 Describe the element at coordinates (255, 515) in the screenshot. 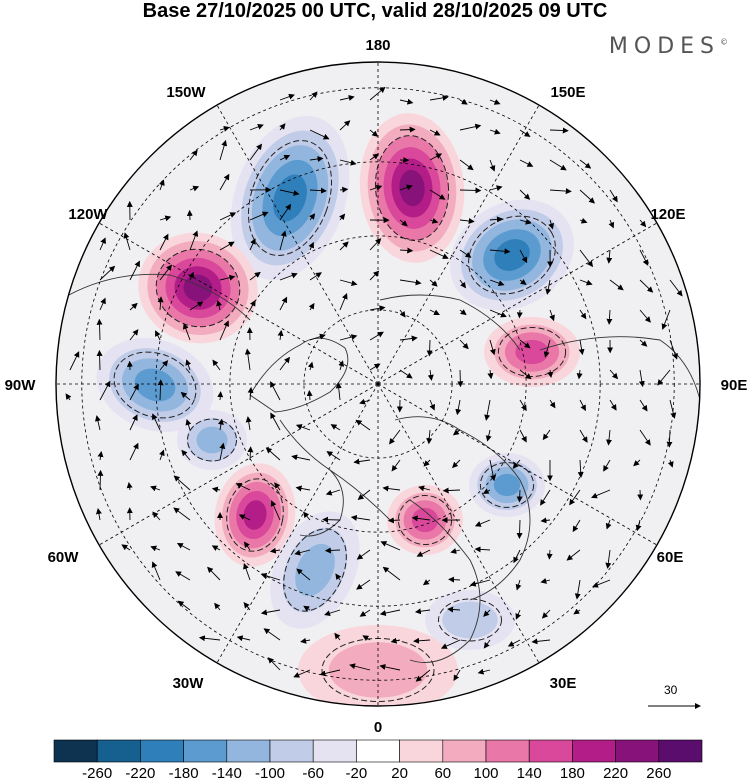

I see `anomaly-pos-60w` at that location.